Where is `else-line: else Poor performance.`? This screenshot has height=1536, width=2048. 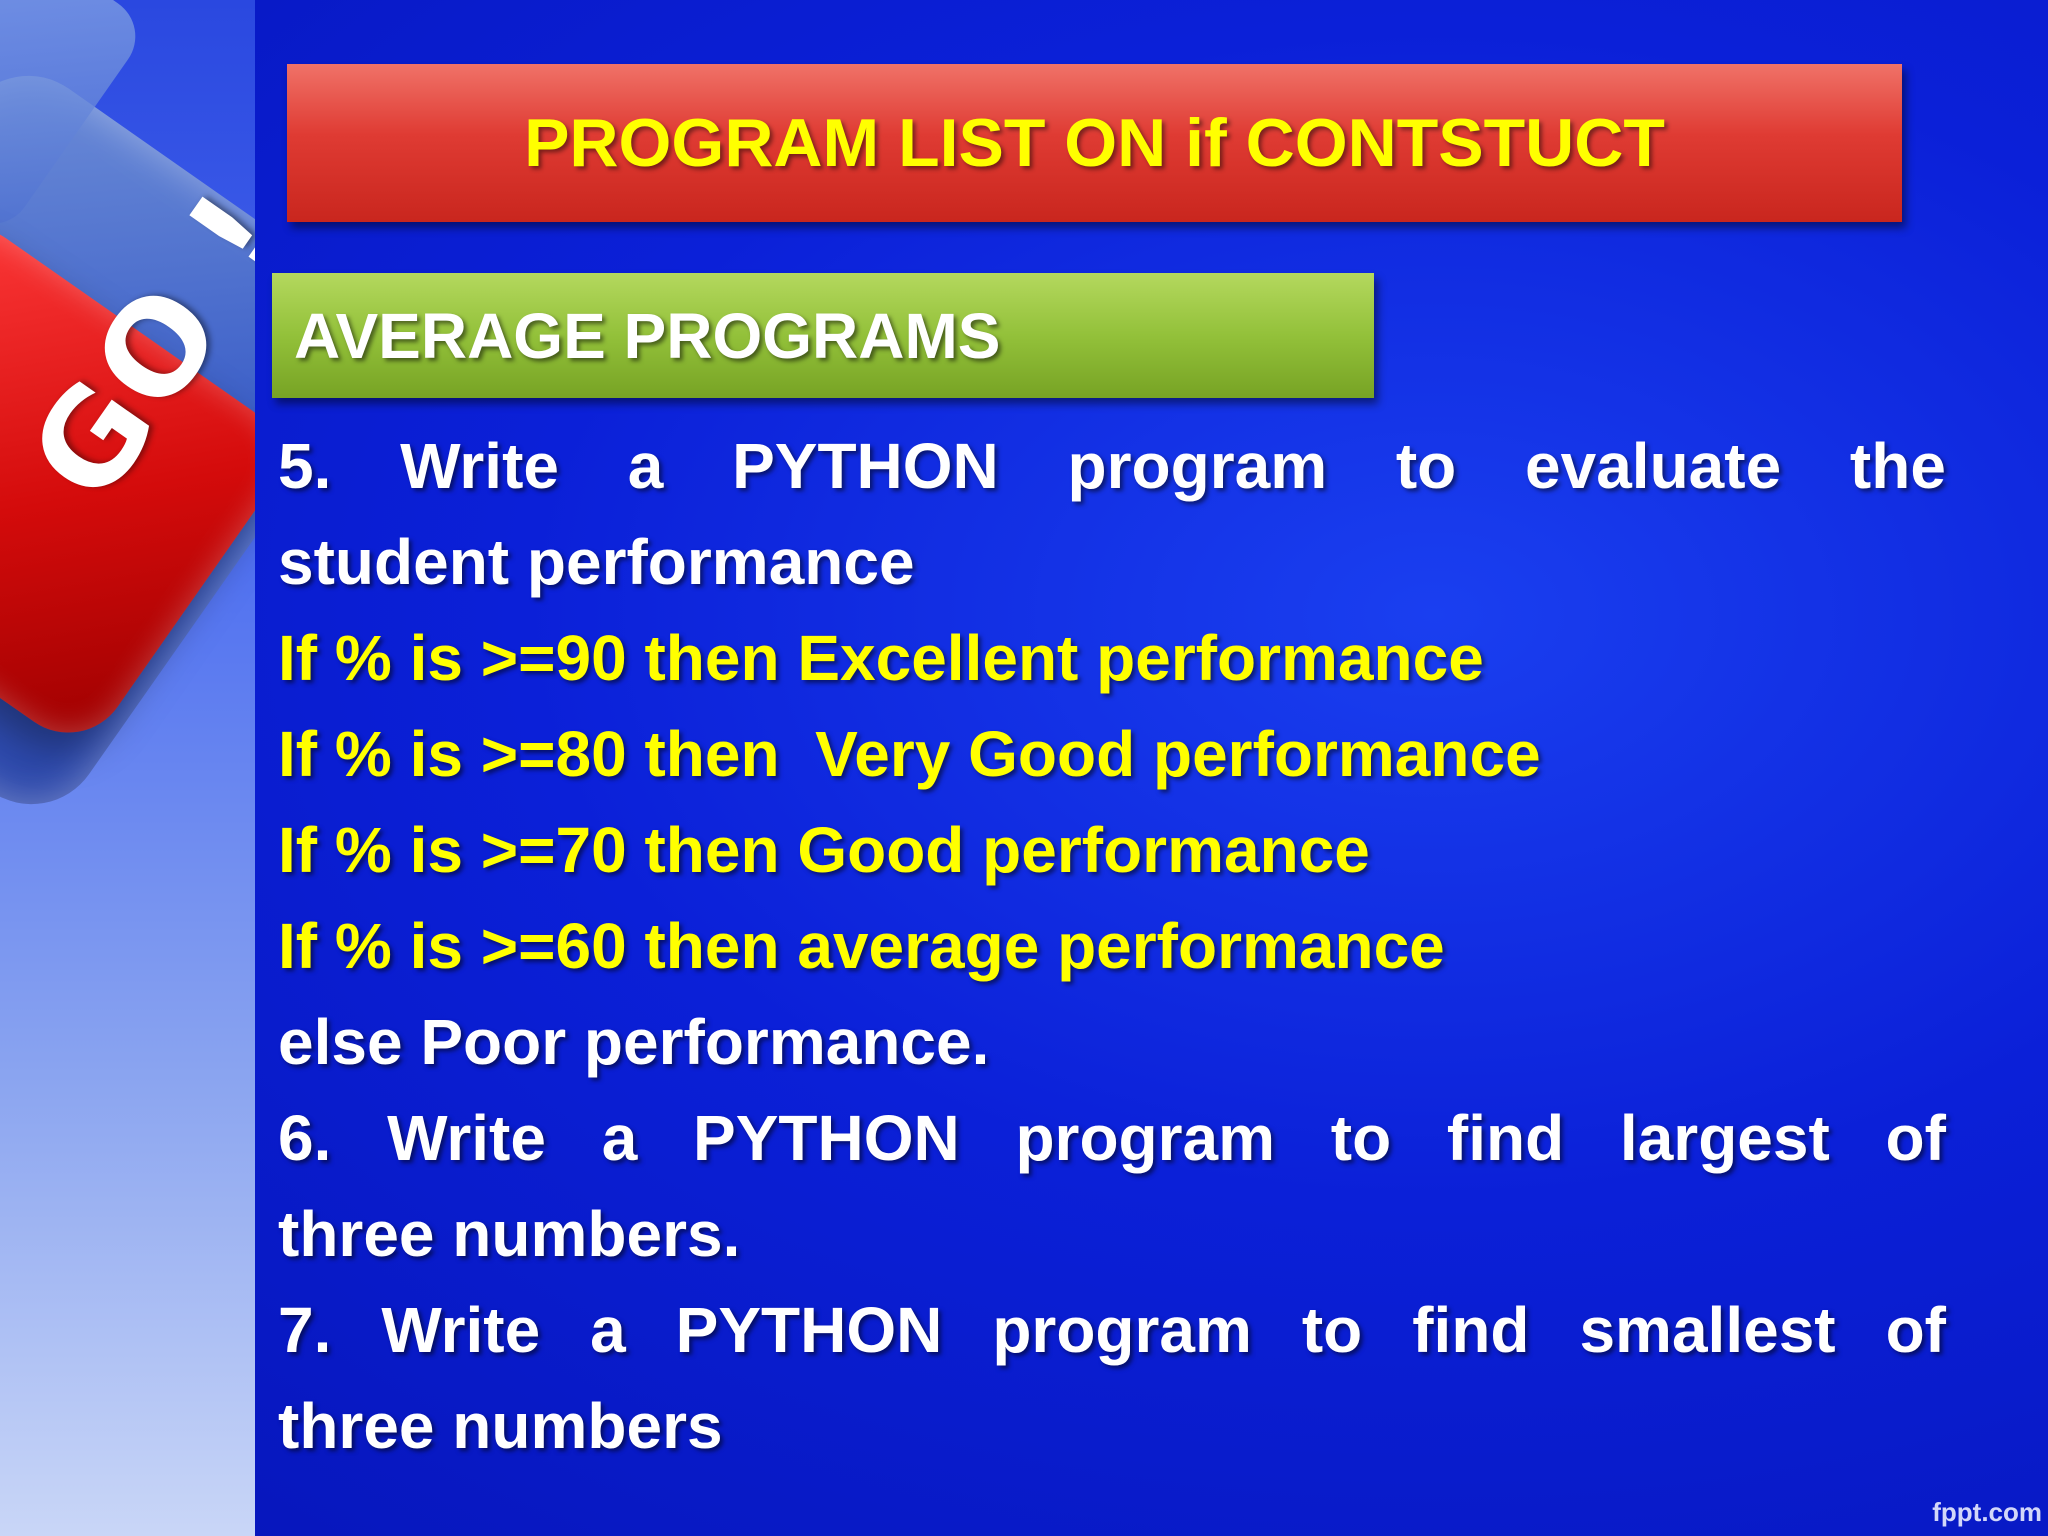
else-line: else Poor performance. is located at coordinates (634, 1042).